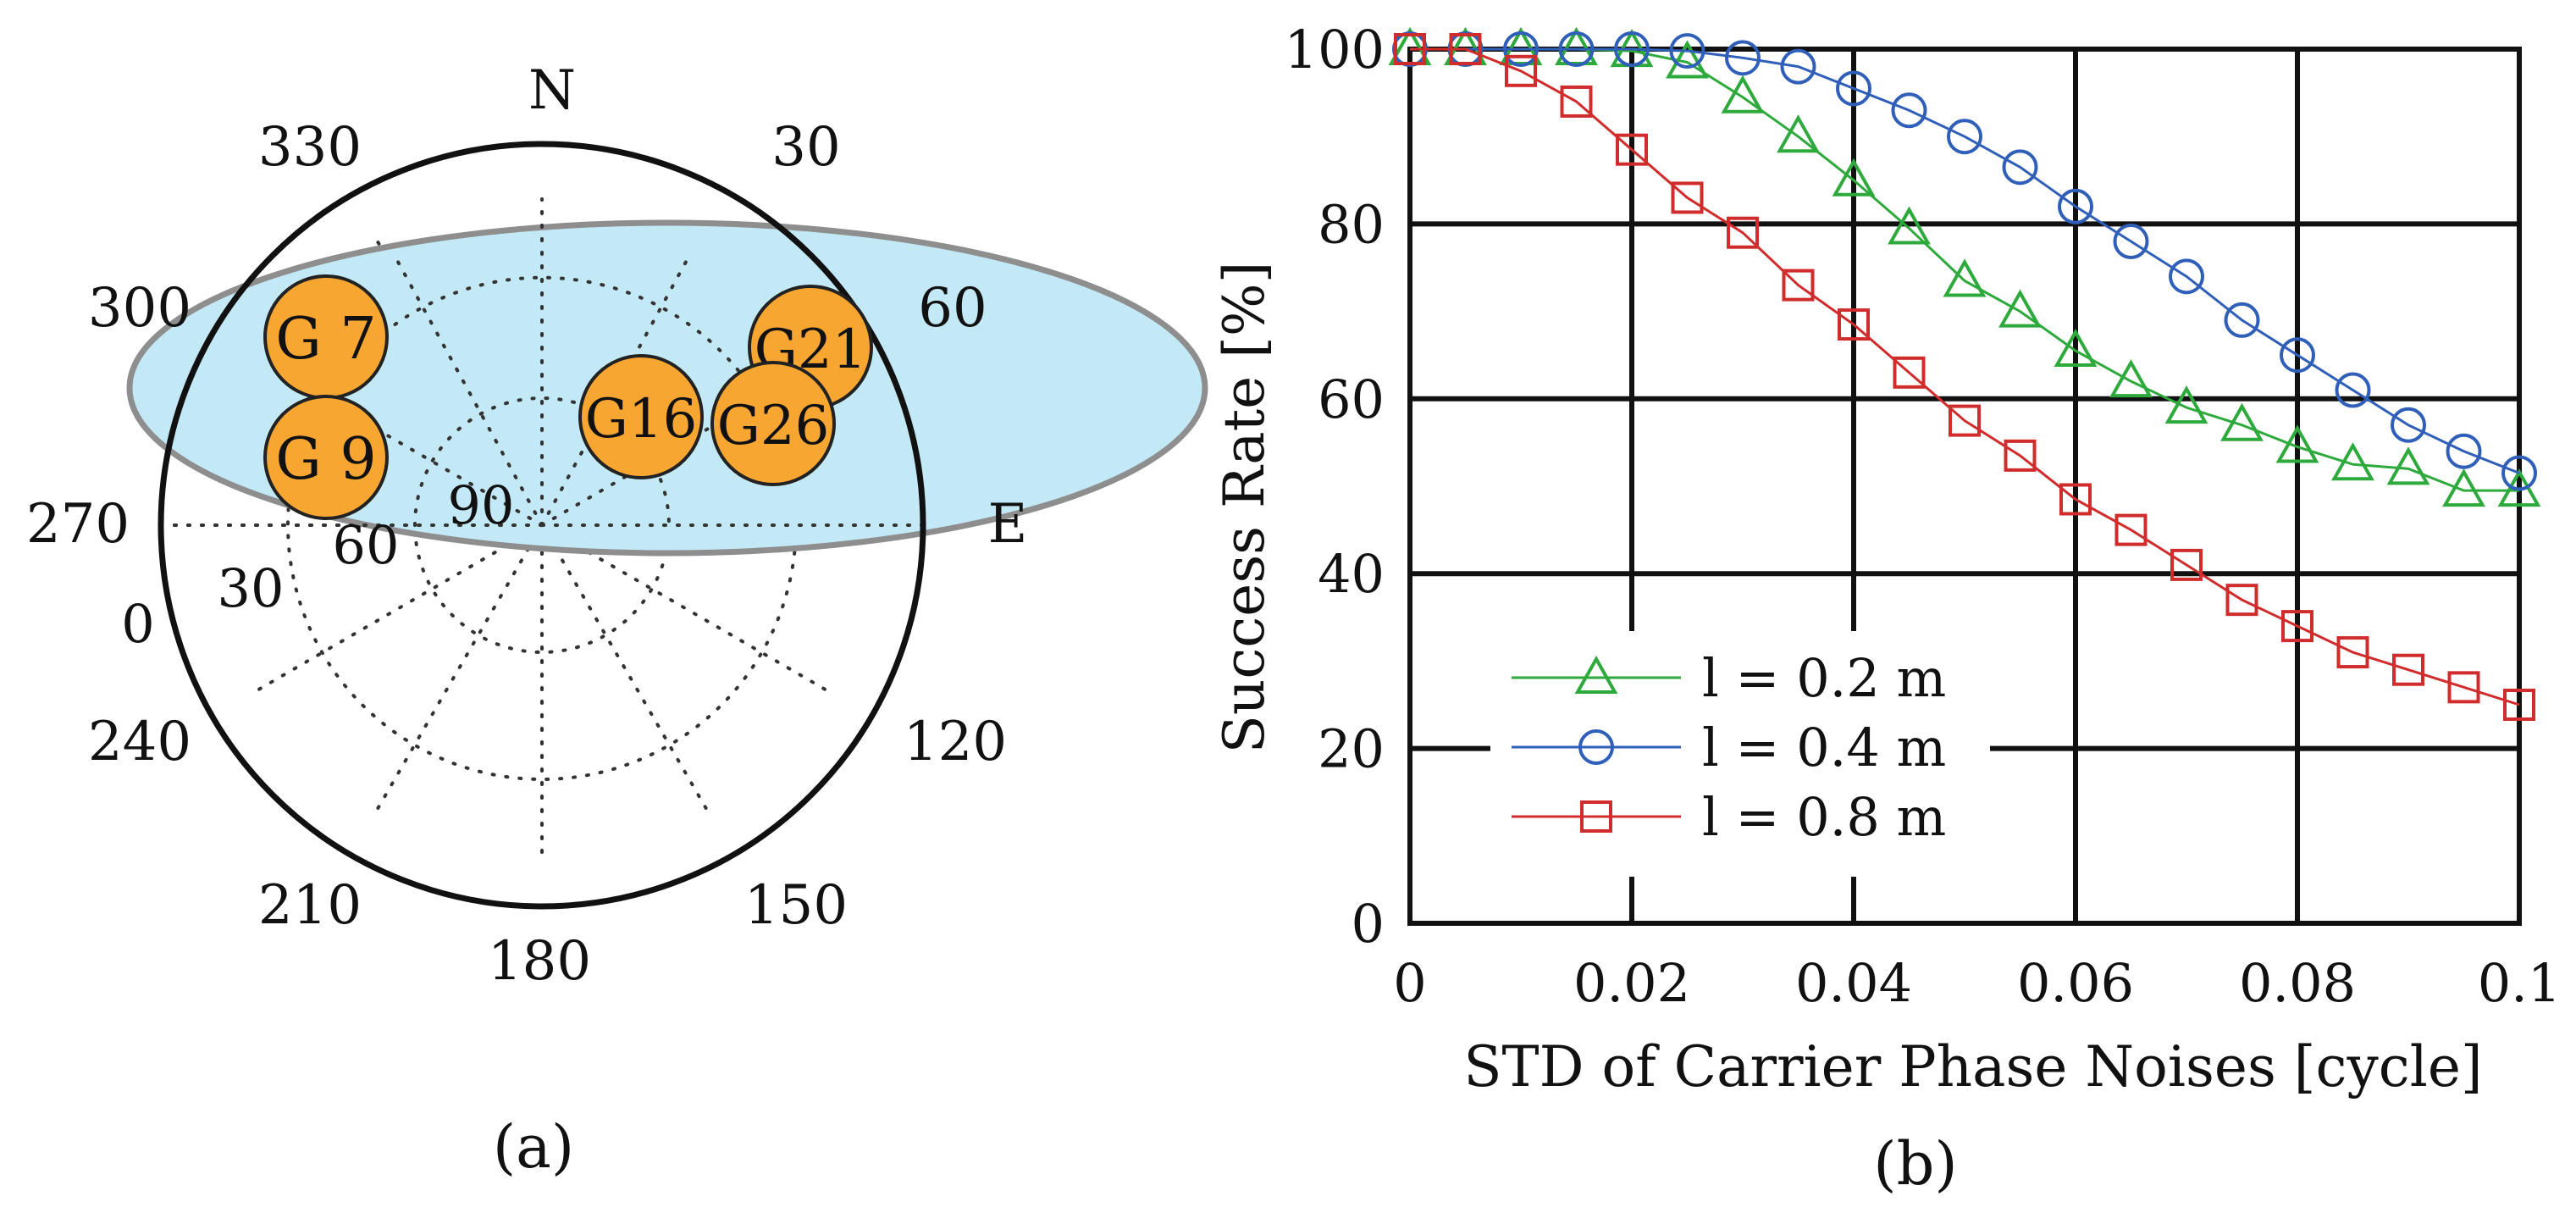  Describe the element at coordinates (367, 545) in the screenshot. I see `elevation-label-60: 60` at that location.